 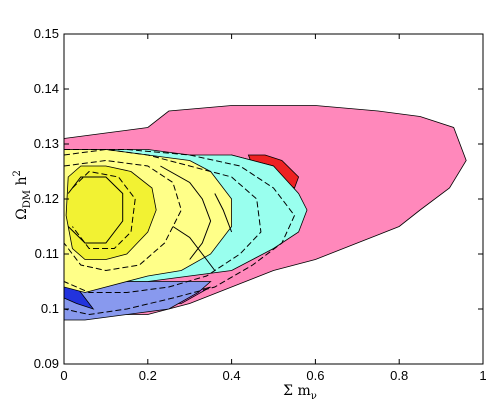 What do you see at coordinates (47, 253) in the screenshot?
I see `y-tick-label: 0.11` at bounding box center [47, 253].